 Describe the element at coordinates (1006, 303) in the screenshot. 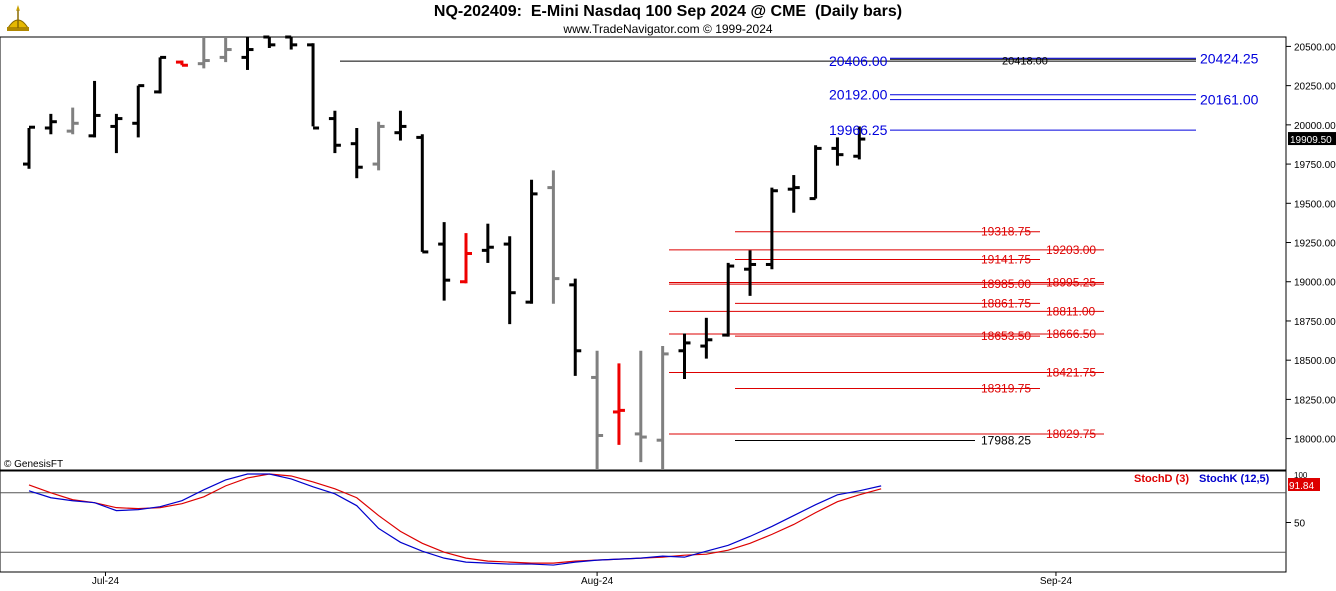

I see `lower-level-label: 18861.75` at that location.